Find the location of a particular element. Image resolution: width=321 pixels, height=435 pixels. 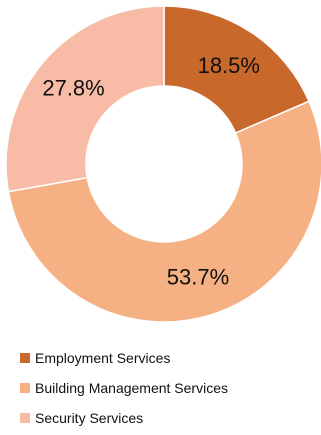

legend-item-building-management-services: Building Management Services is located at coordinates (170, 388).